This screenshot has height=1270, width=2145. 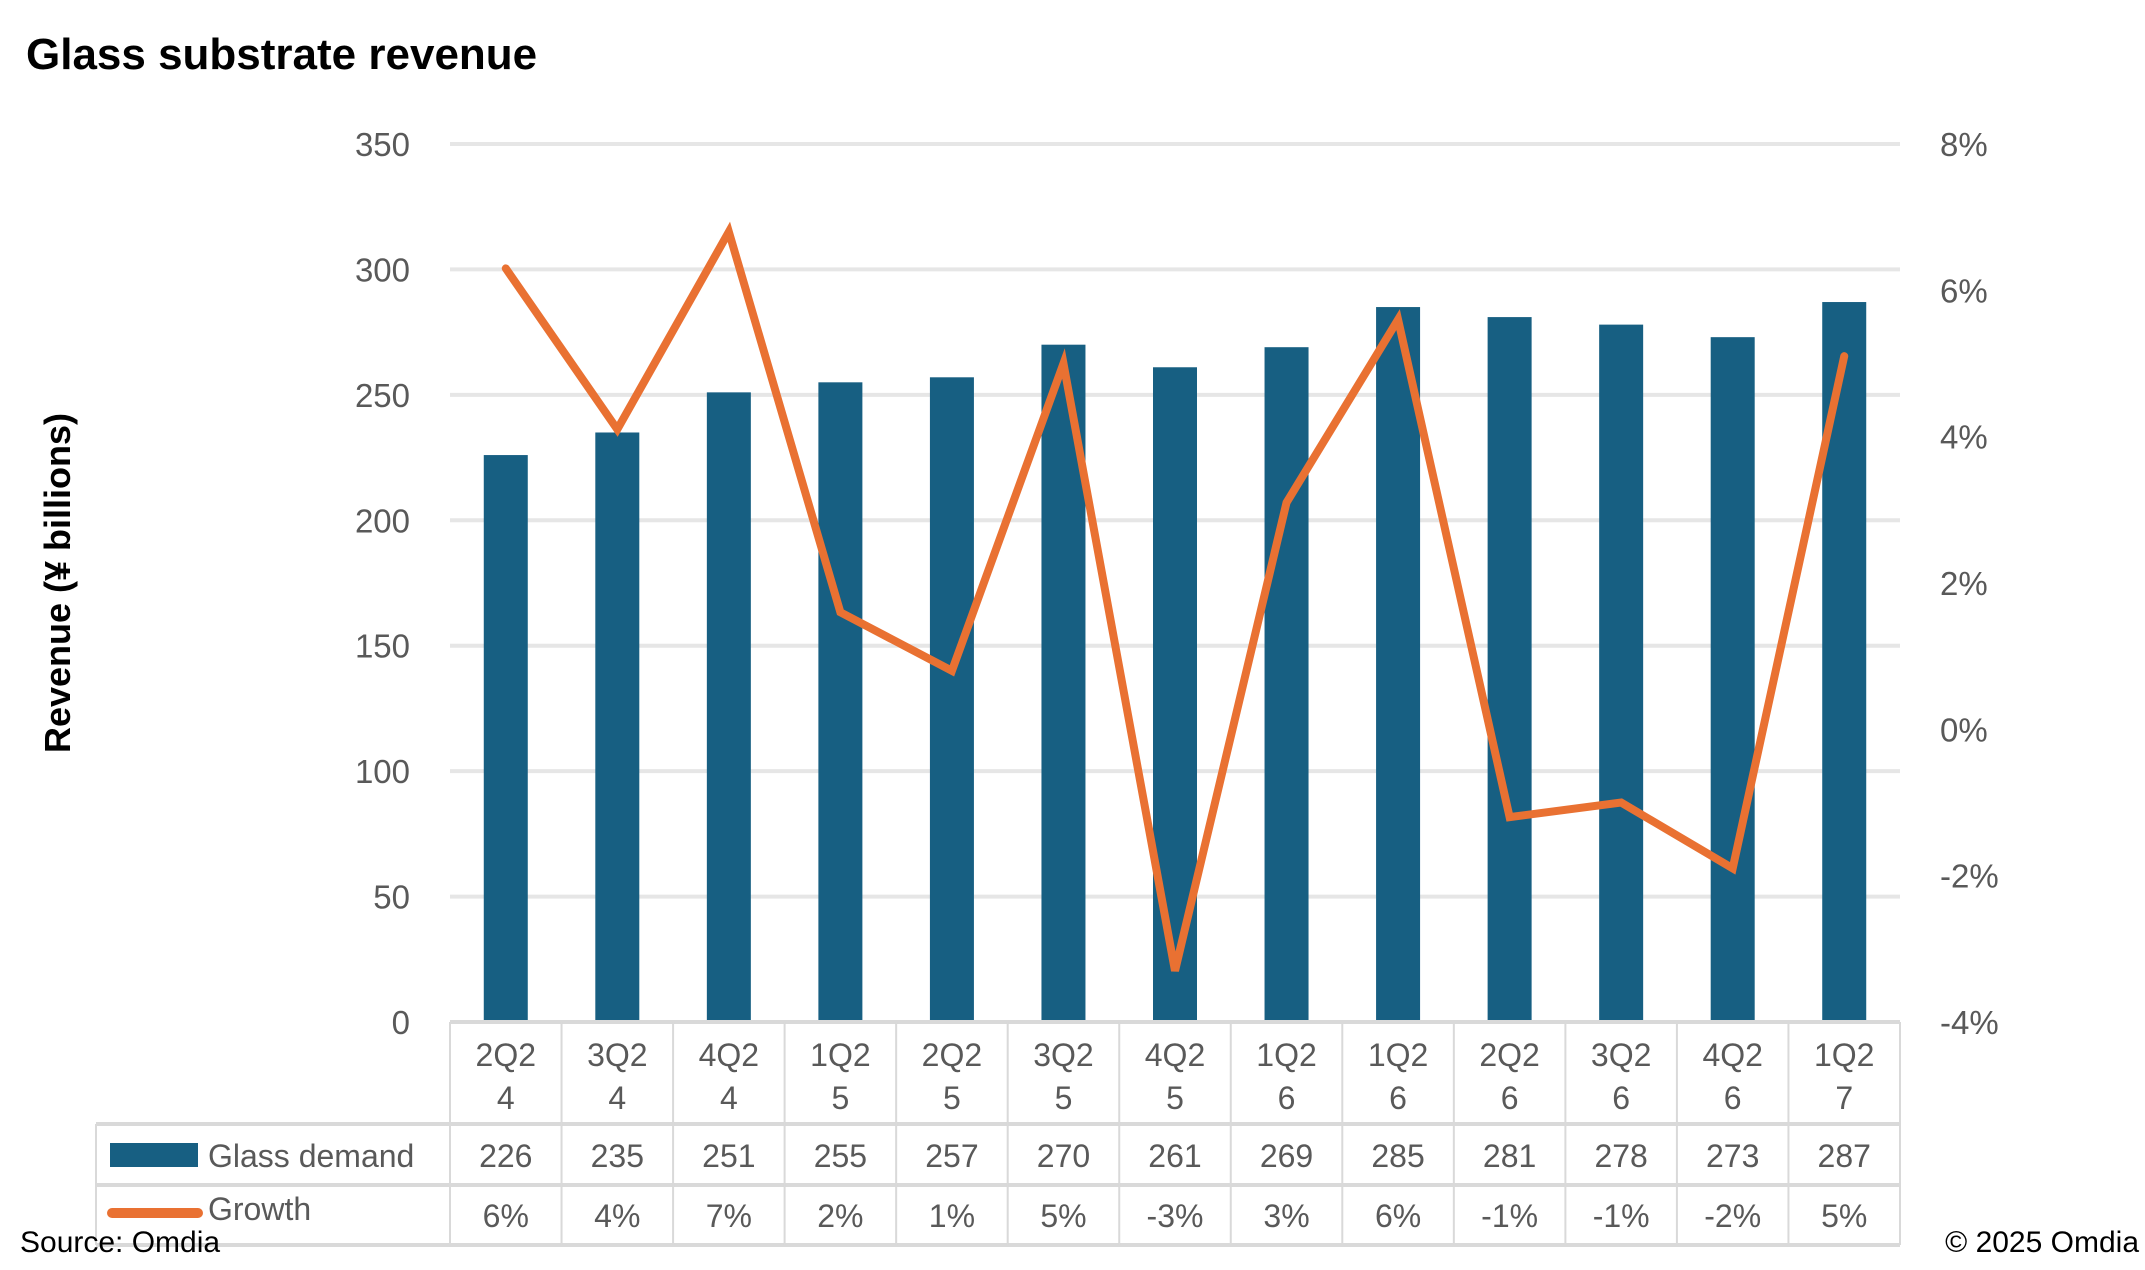 I want to click on demand-value: 273, so click(x=1732, y=1156).